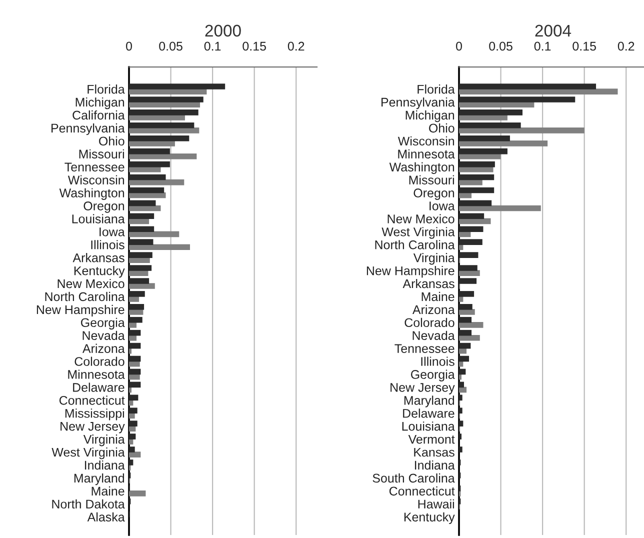 The image size is (644, 538). What do you see at coordinates (85, 297) in the screenshot?
I see `y-tick-label: North Carolina` at bounding box center [85, 297].